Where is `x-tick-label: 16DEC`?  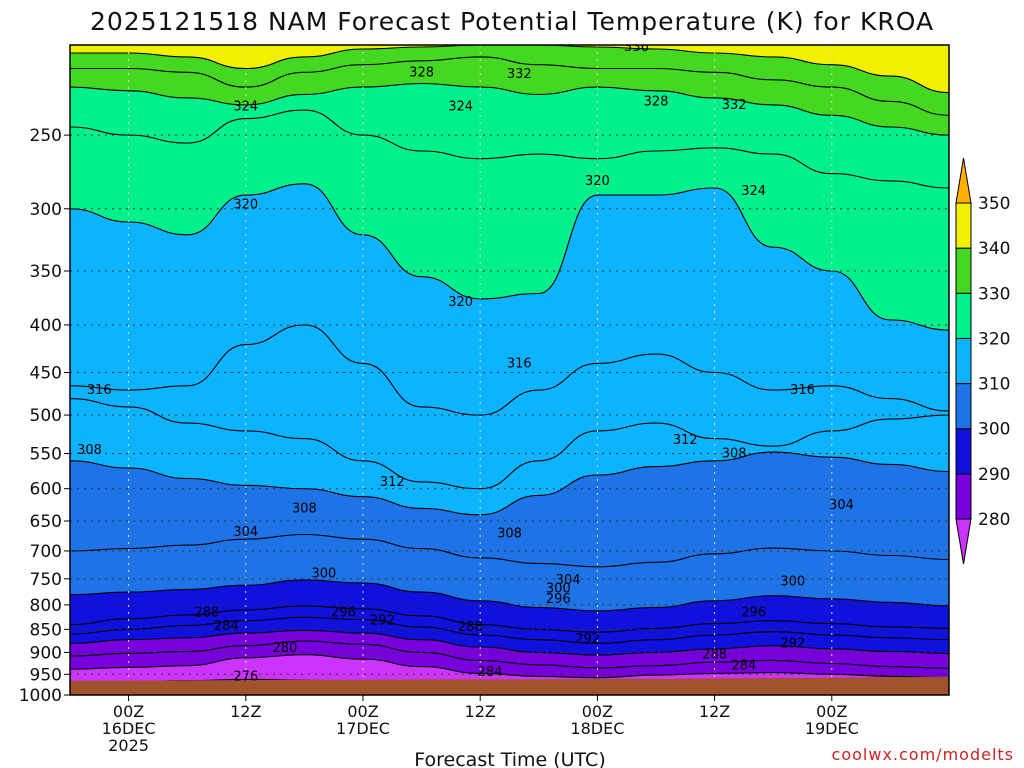
x-tick-label: 16DEC is located at coordinates (129, 728).